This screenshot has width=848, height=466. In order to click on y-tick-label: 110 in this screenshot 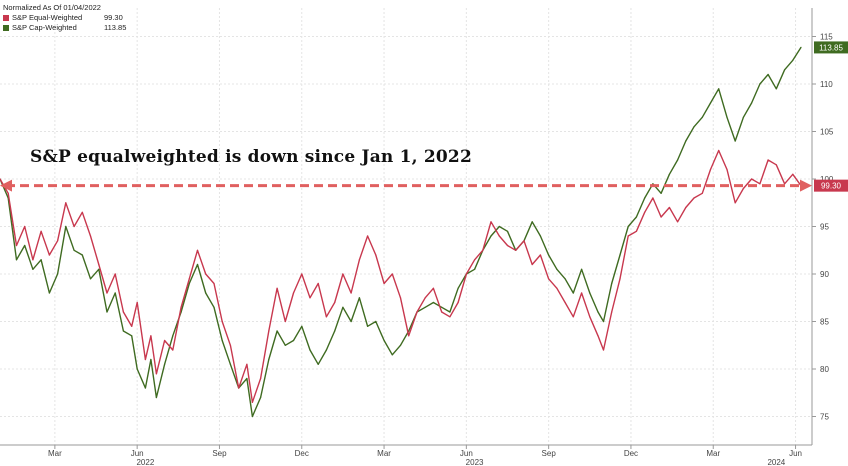, I will do `click(826, 84)`.